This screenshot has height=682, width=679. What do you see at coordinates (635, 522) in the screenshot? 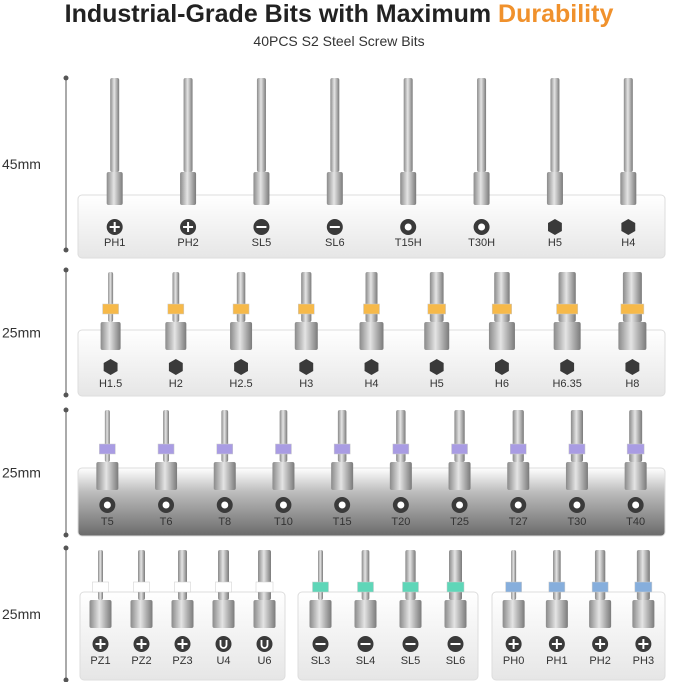
I see `bit-label: T40` at bounding box center [635, 522].